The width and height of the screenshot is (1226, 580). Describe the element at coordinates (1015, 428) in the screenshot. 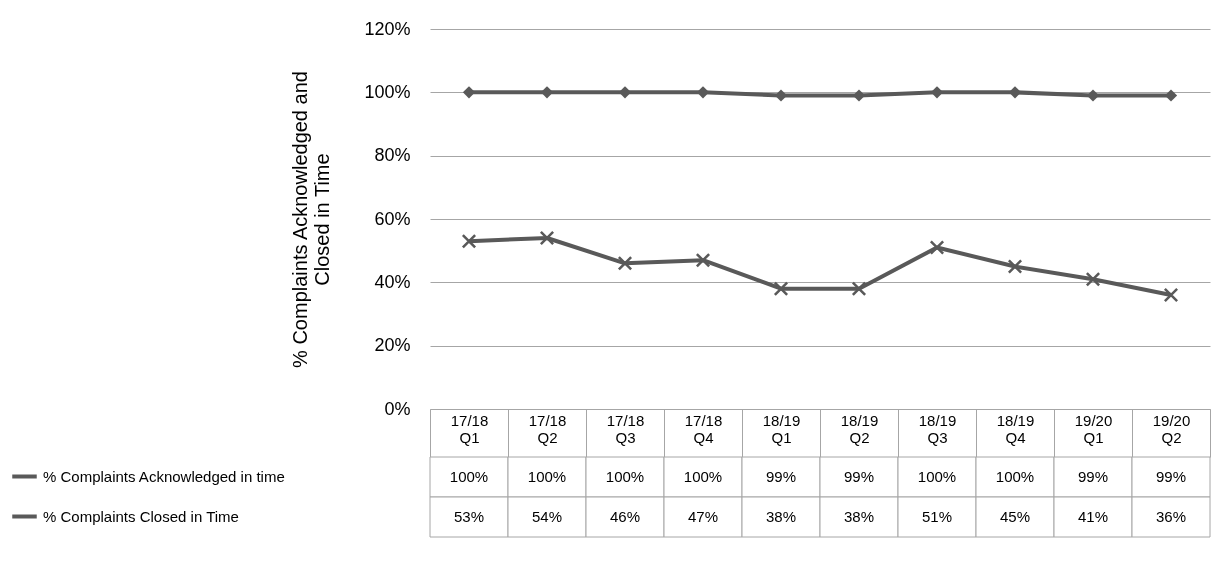

I see `x-tick-label: 18/19 Q4` at that location.